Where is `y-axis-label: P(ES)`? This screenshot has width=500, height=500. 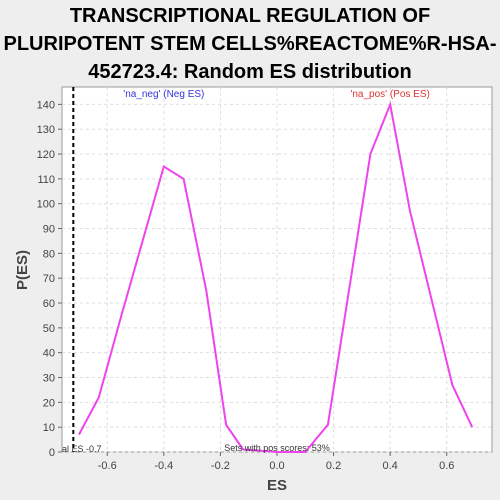 y-axis-label: P(ES) is located at coordinates (22, 270).